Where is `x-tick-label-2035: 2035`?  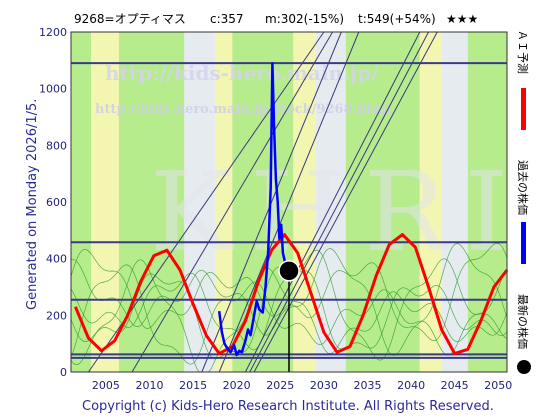
x-tick-label-2035: 2035 is located at coordinates (367, 385).